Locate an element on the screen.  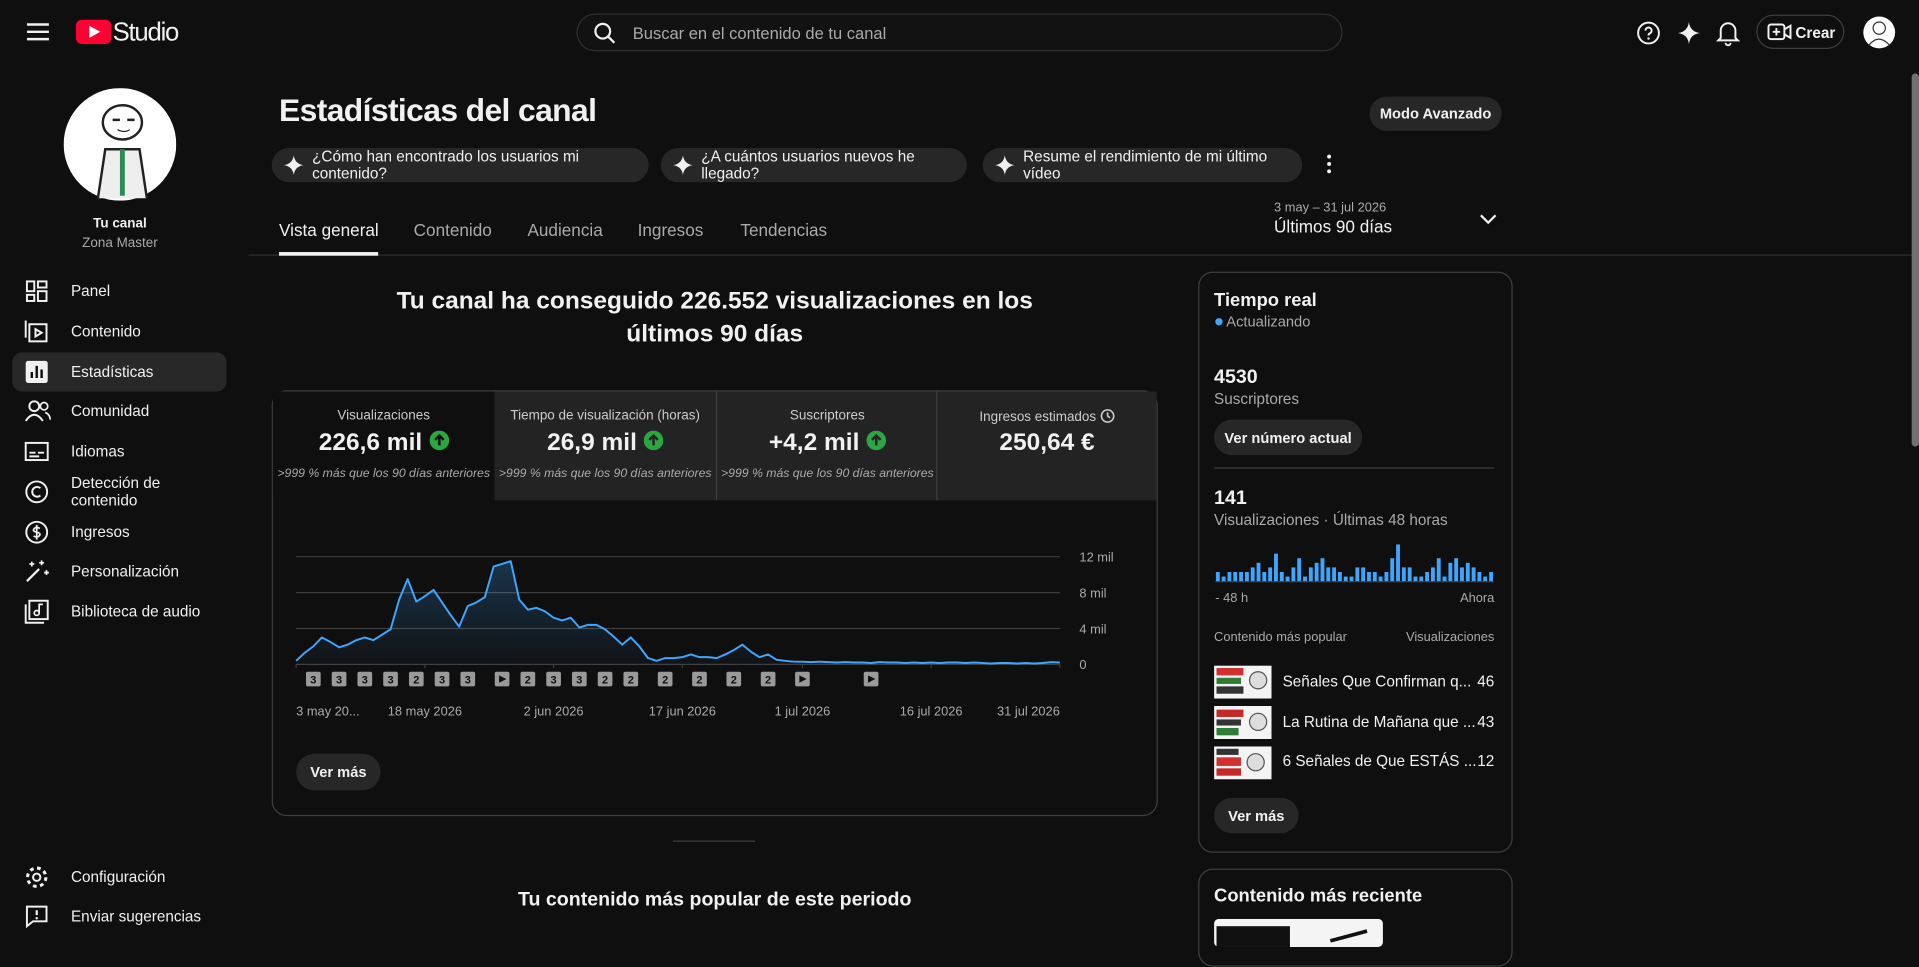
create-label: Crear is located at coordinates (1815, 33).